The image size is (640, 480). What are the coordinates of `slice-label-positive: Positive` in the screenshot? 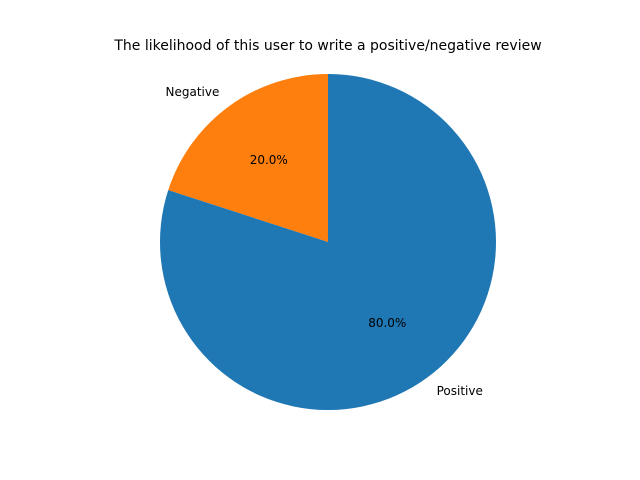 It's located at (460, 391).